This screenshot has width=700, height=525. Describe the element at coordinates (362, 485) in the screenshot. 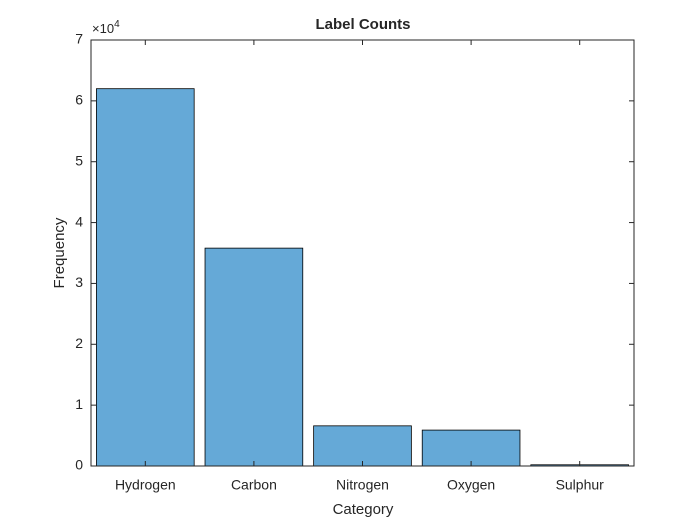

I see `x-tick-label: Nitrogen` at that location.